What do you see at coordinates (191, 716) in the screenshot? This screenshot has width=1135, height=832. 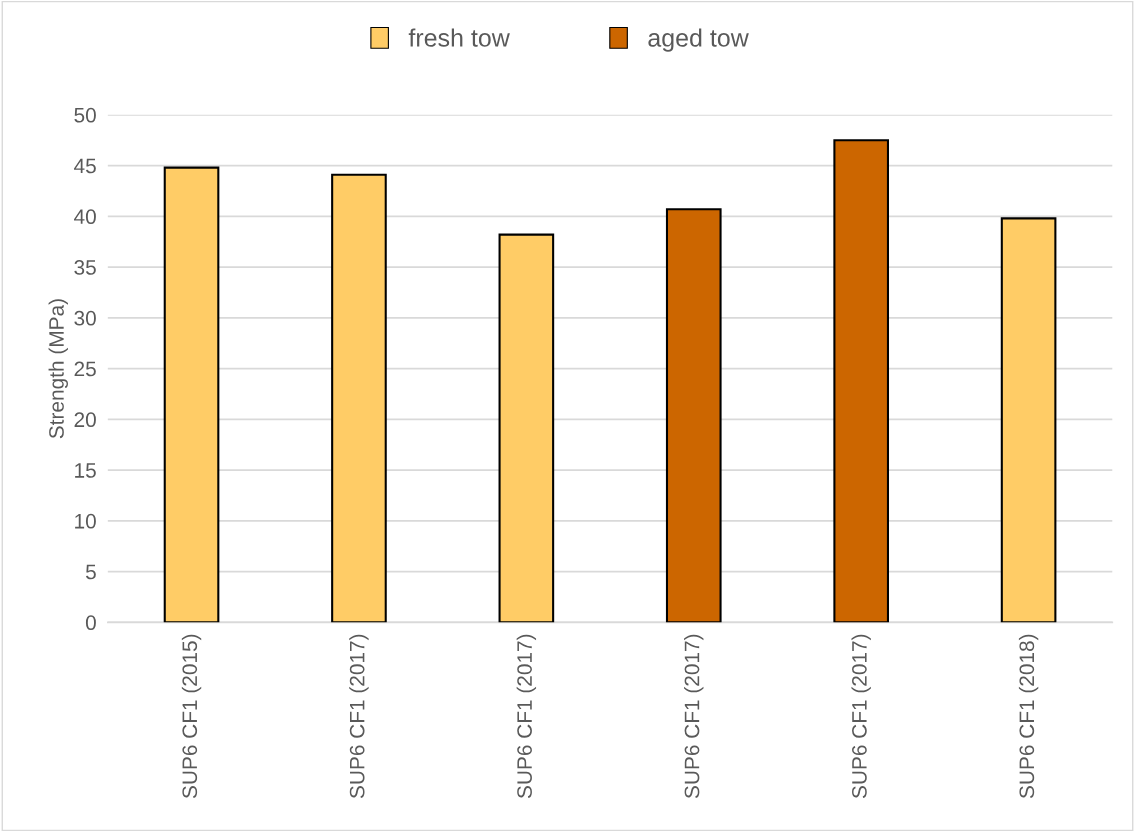 I see `x-tick-label: SUP6 CF1 (2015)` at bounding box center [191, 716].